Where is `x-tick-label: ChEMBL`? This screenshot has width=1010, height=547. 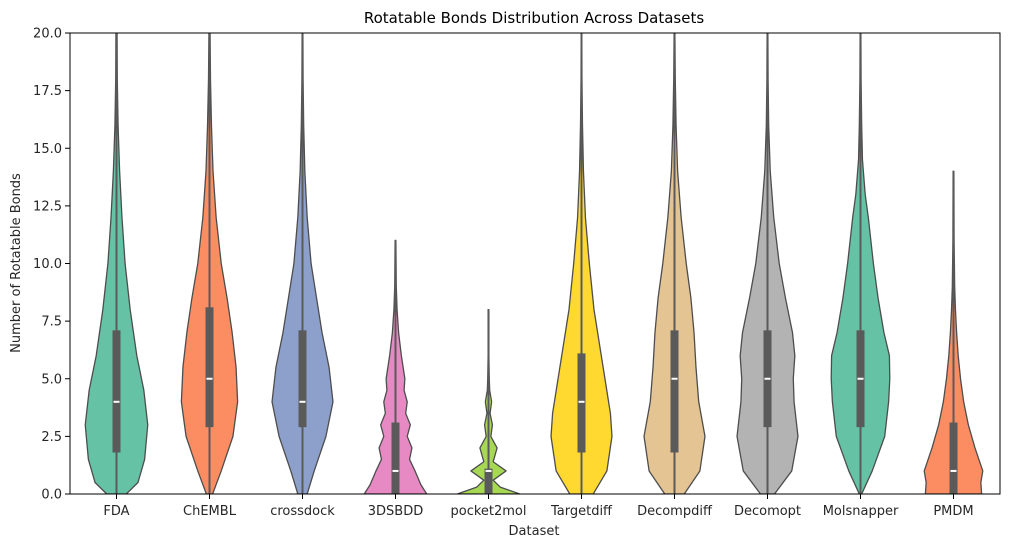
x-tick-label: ChEMBL is located at coordinates (210, 511).